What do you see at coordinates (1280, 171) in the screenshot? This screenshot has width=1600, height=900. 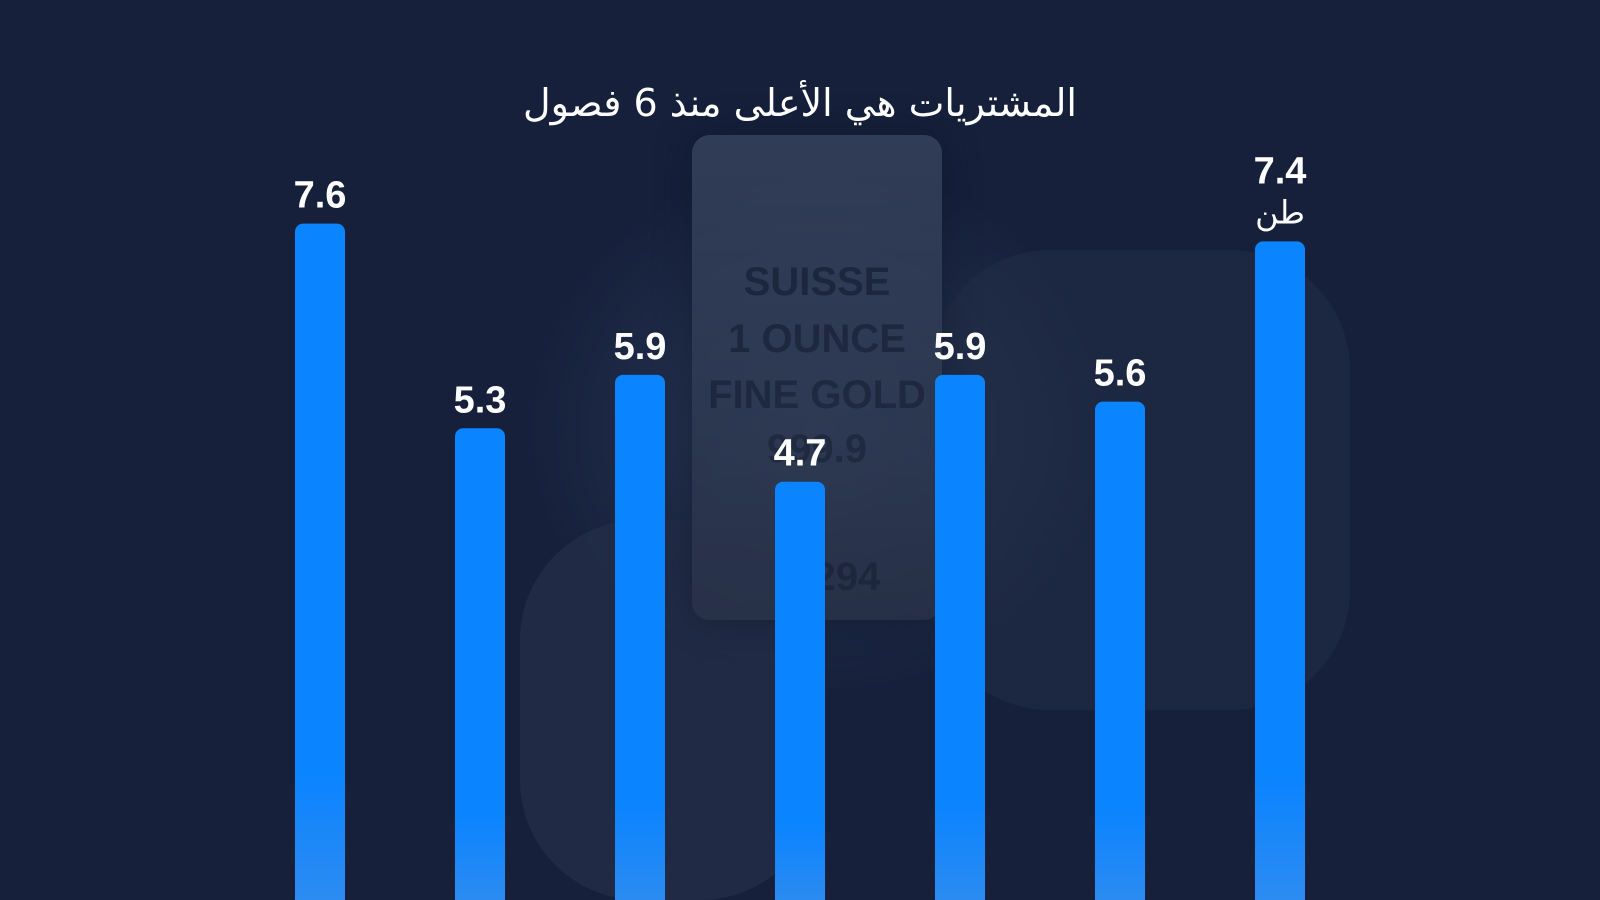 I see `bar-value-label-7: 7.4` at bounding box center [1280, 171].